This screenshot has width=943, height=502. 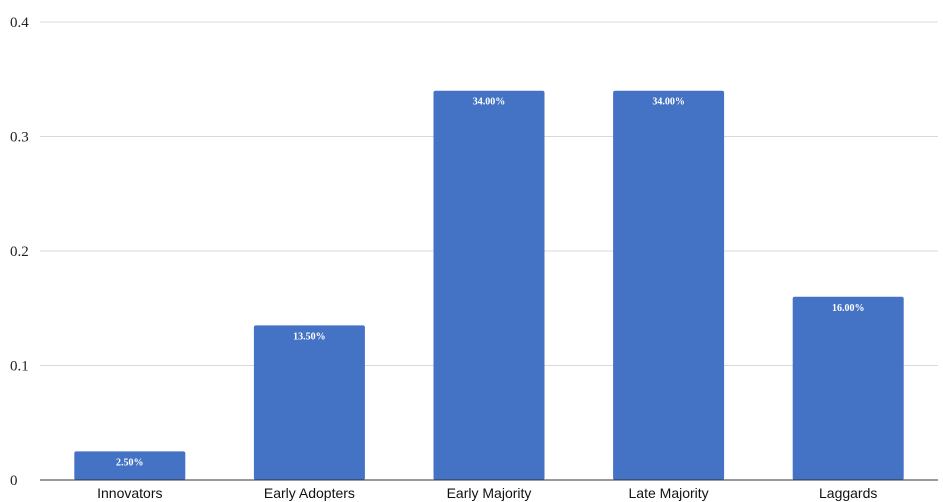 I want to click on y-tick-label: 0.4, so click(x=19, y=23).